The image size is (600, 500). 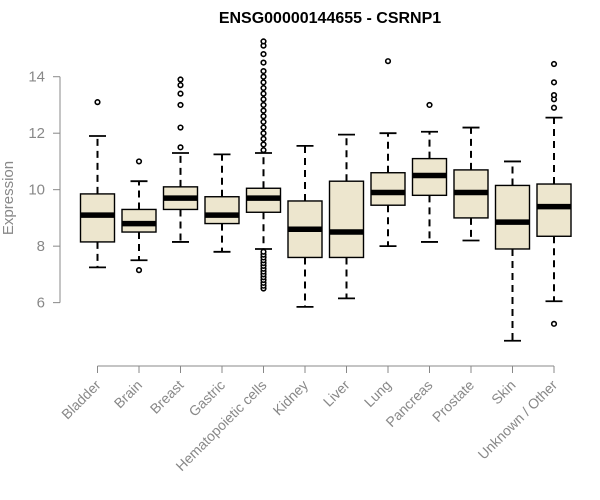 I want to click on x-tick-label: Skin, so click(x=503, y=392).